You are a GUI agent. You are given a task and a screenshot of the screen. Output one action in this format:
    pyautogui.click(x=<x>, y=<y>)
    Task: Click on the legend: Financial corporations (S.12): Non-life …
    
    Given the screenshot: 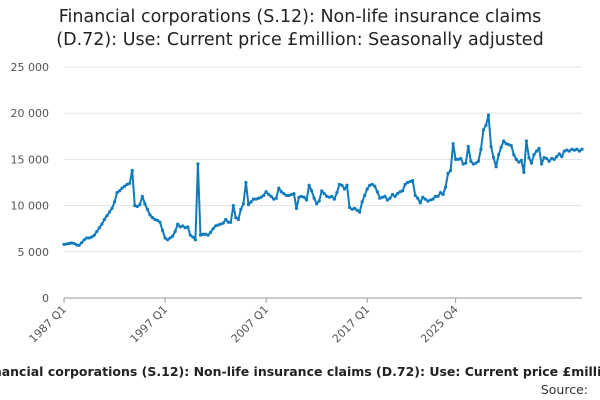 What is the action you would take?
    pyautogui.click(x=300, y=371)
    